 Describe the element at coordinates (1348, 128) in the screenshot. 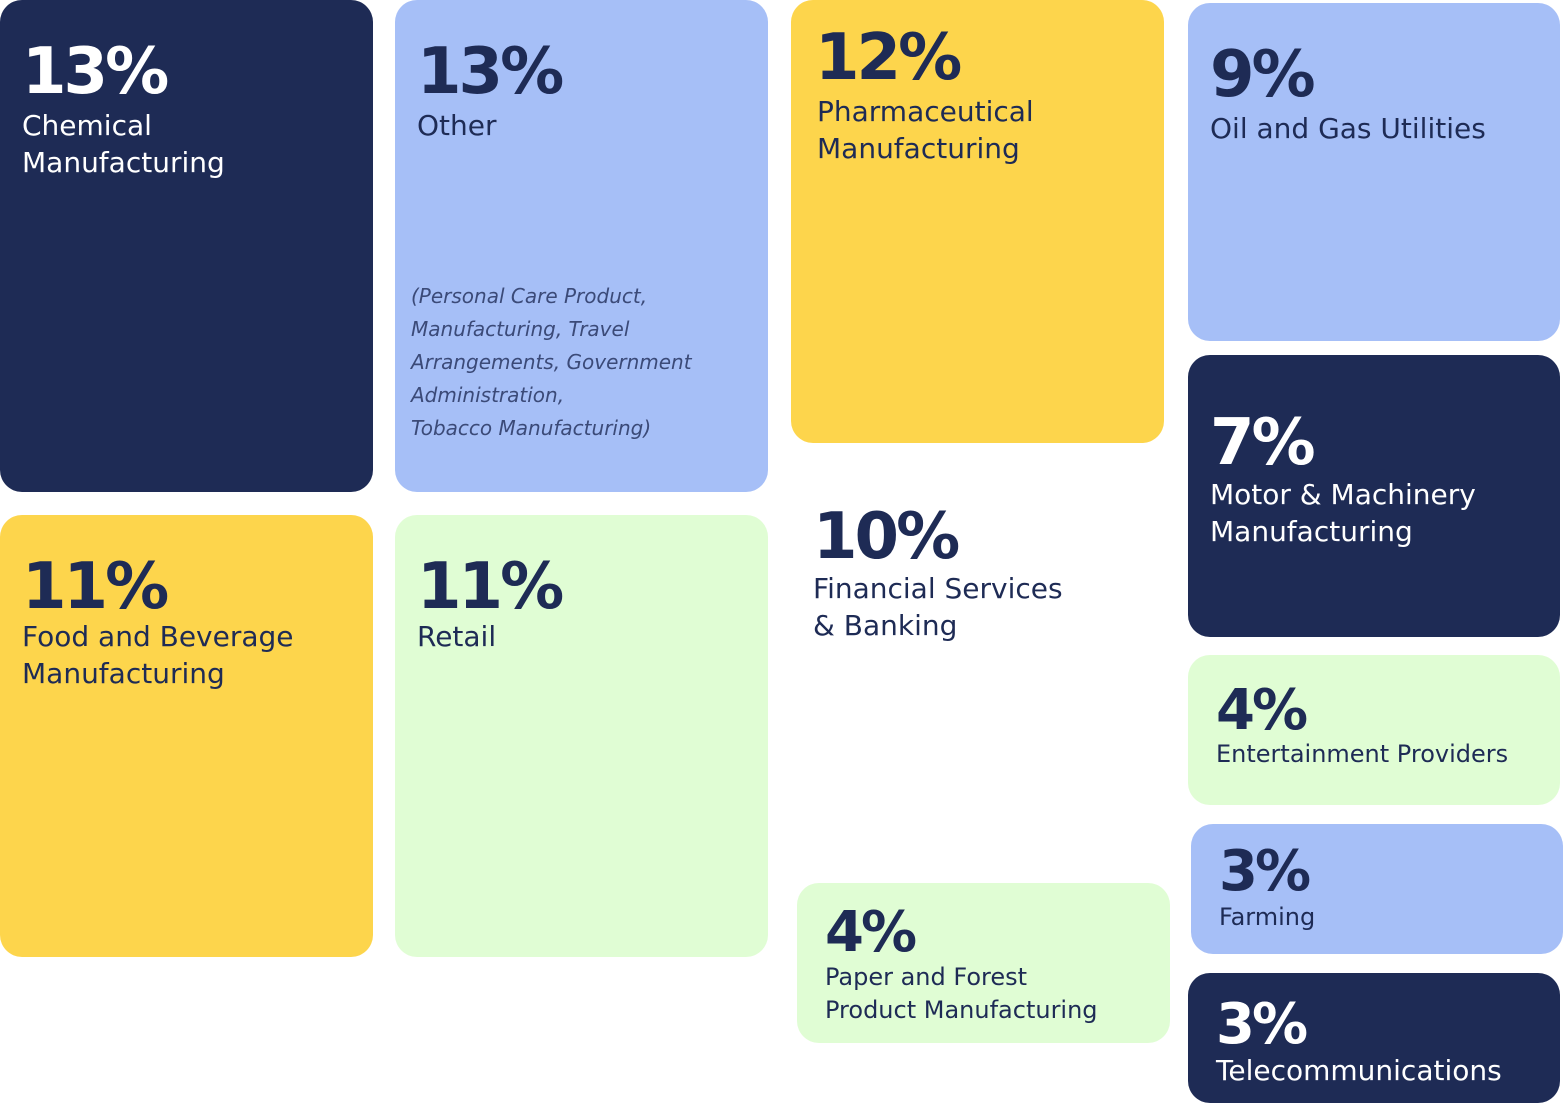

I see `tile-label: Oil and Gas Utilities` at that location.